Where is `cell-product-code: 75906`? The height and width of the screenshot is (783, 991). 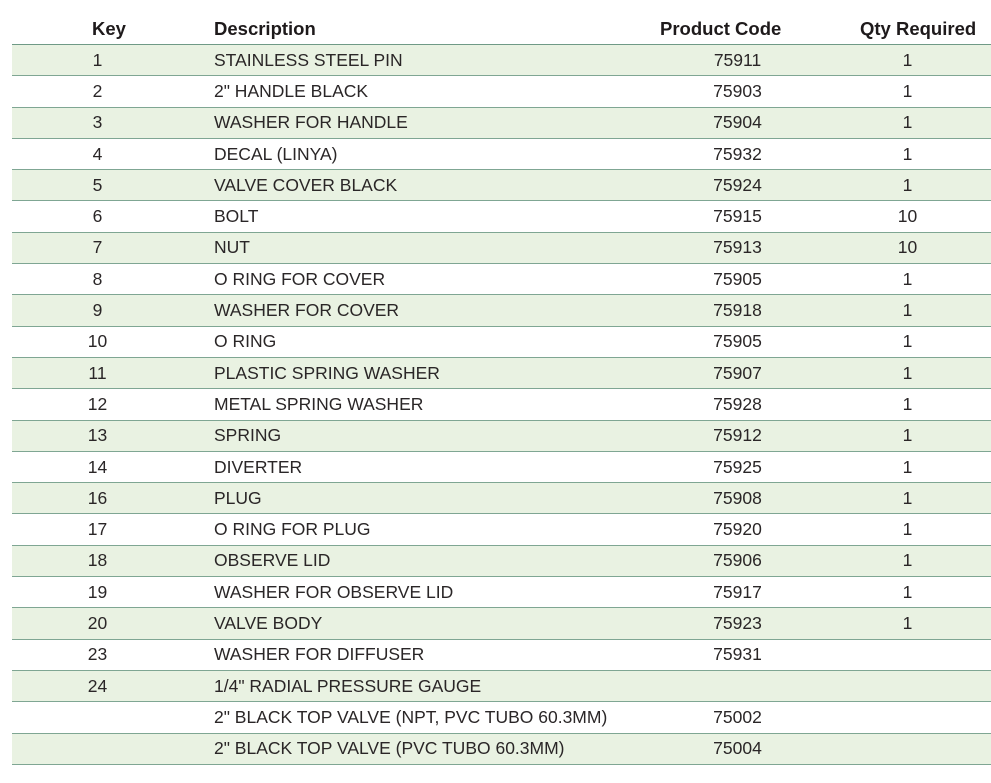
cell-product-code: 75906 is located at coordinates (739, 561).